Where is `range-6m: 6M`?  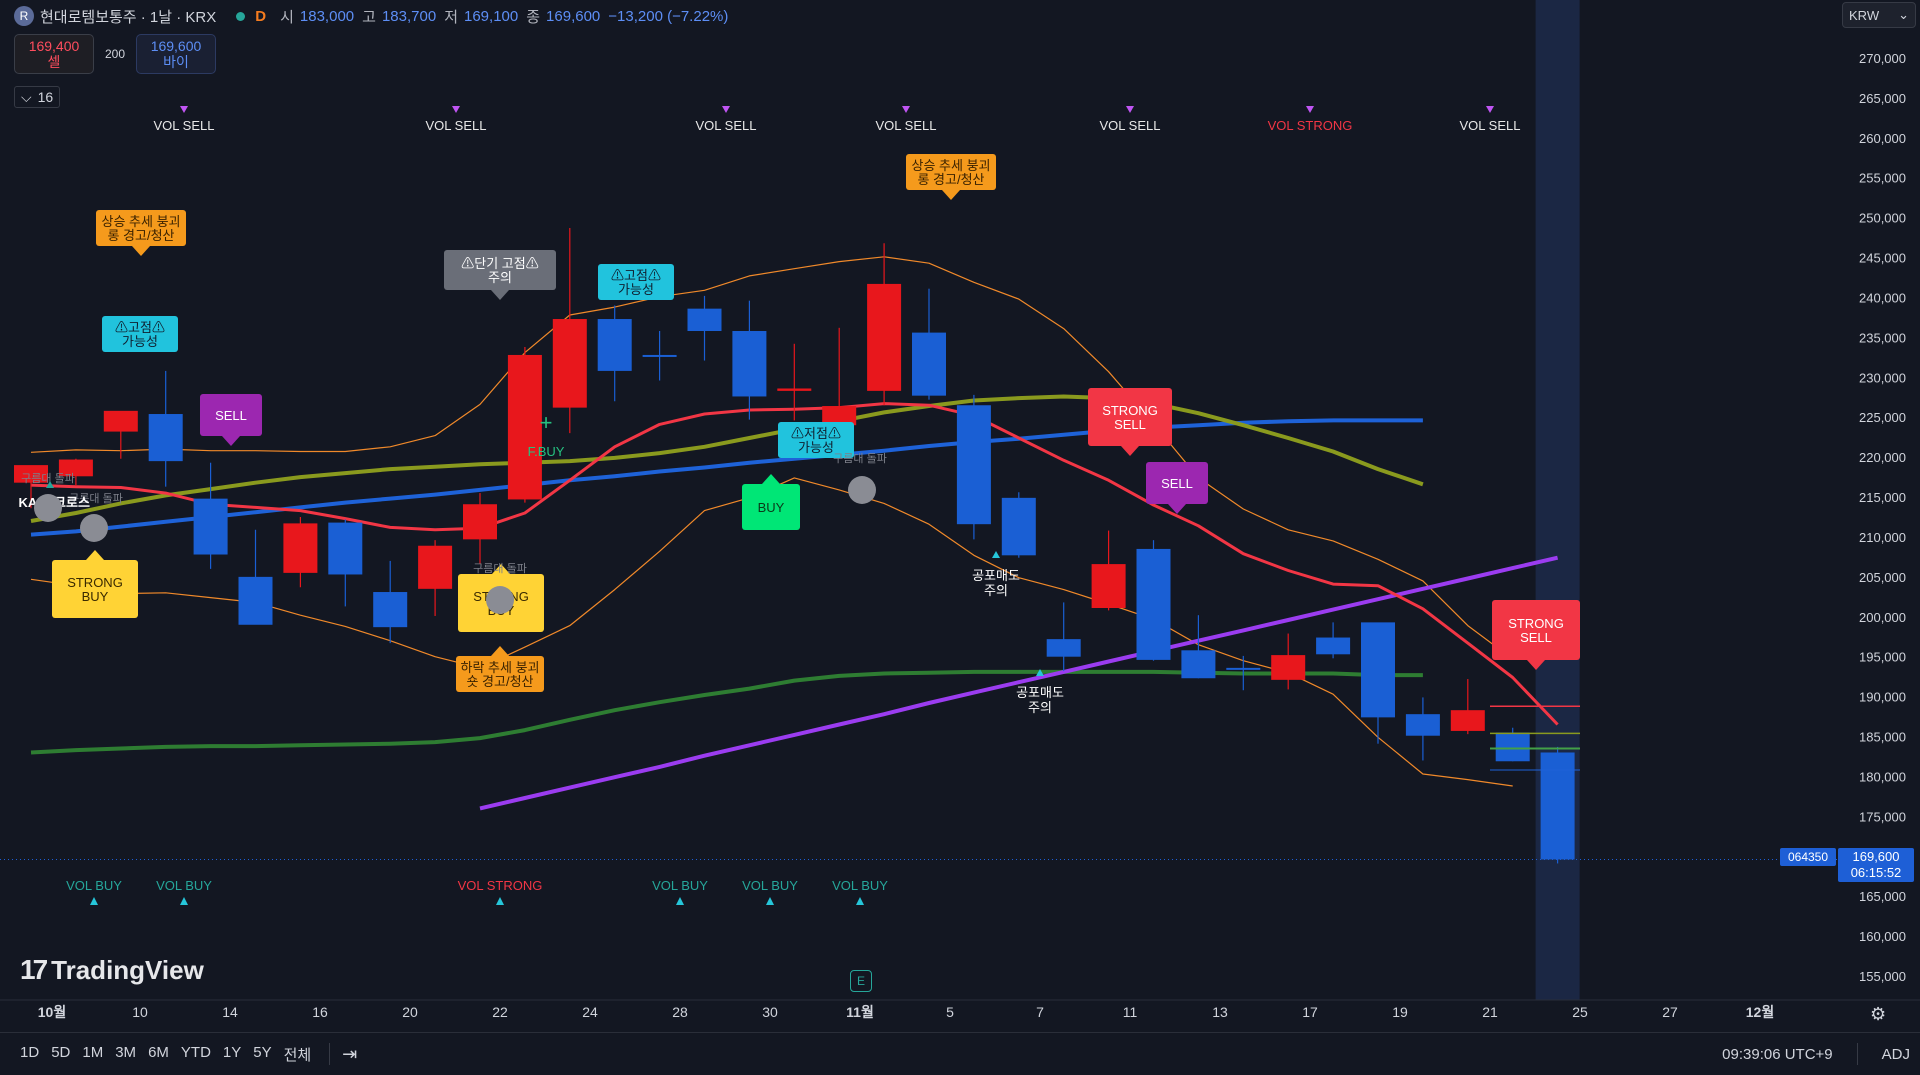 range-6m: 6M is located at coordinates (158, 1052).